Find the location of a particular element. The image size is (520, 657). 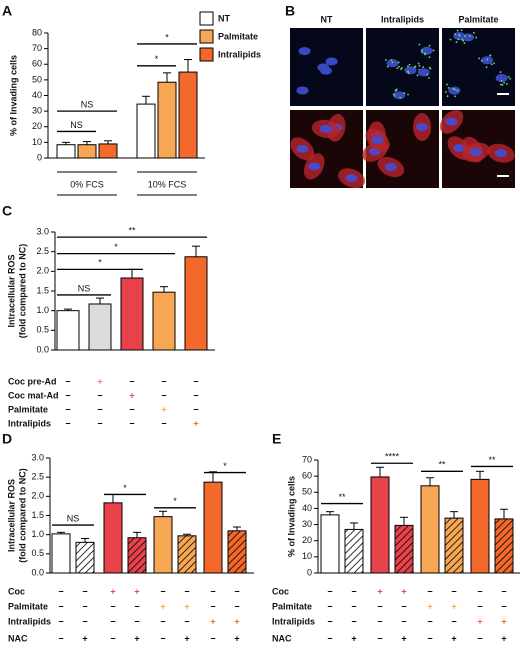

row-label: Intralipids is located at coordinates (293, 621).